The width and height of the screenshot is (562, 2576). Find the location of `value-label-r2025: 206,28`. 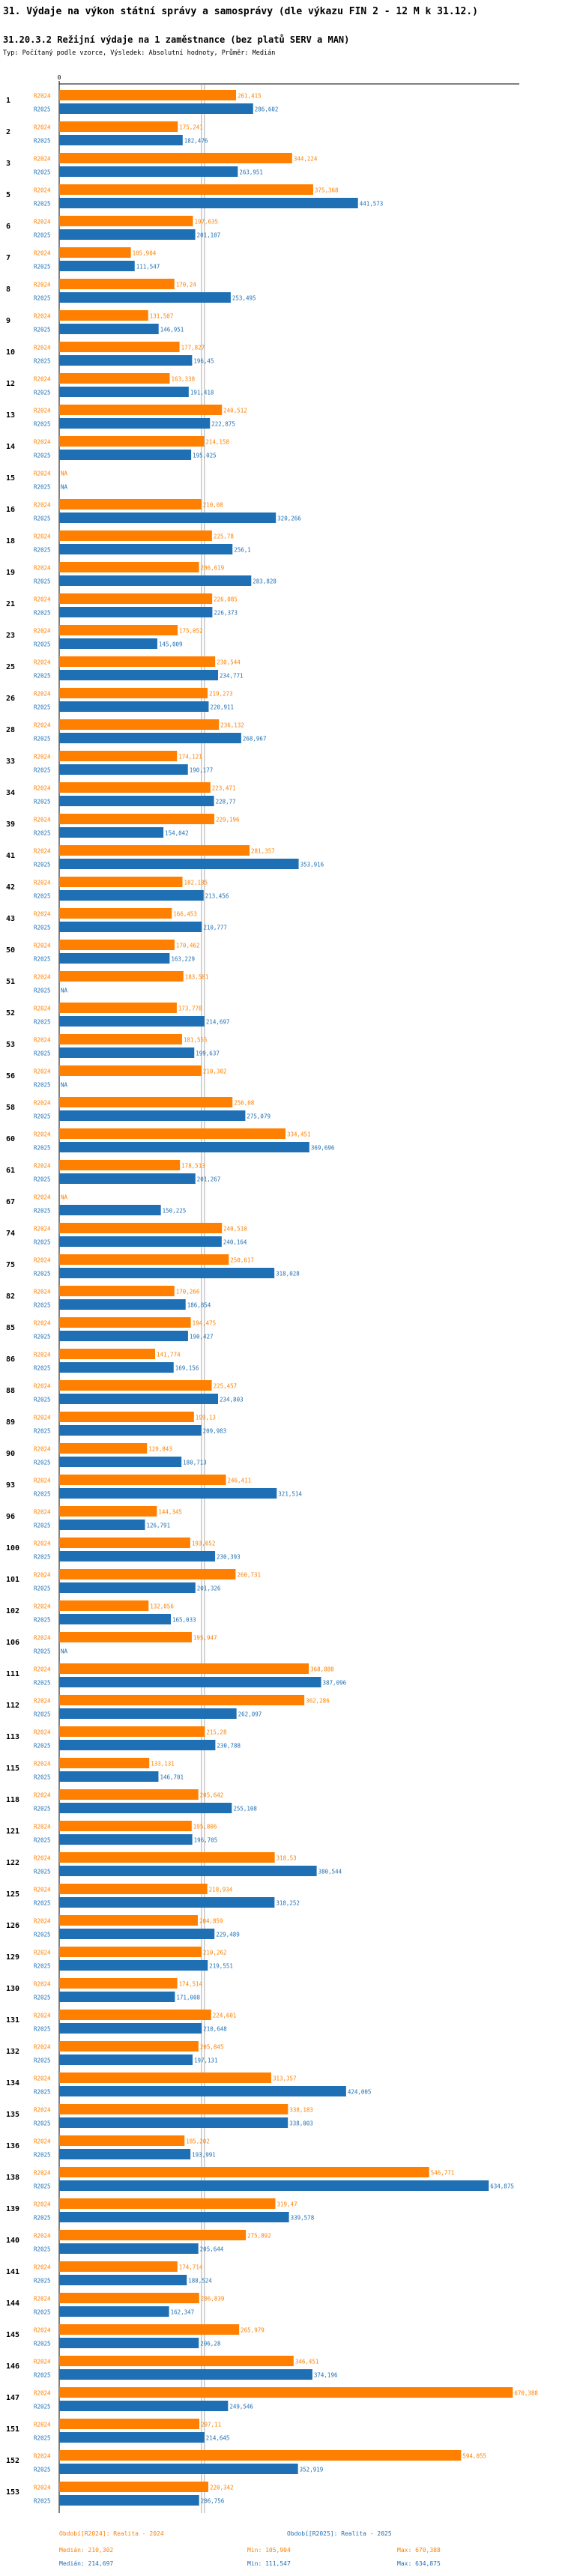

value-label-r2025: 206,28 is located at coordinates (210, 2344).